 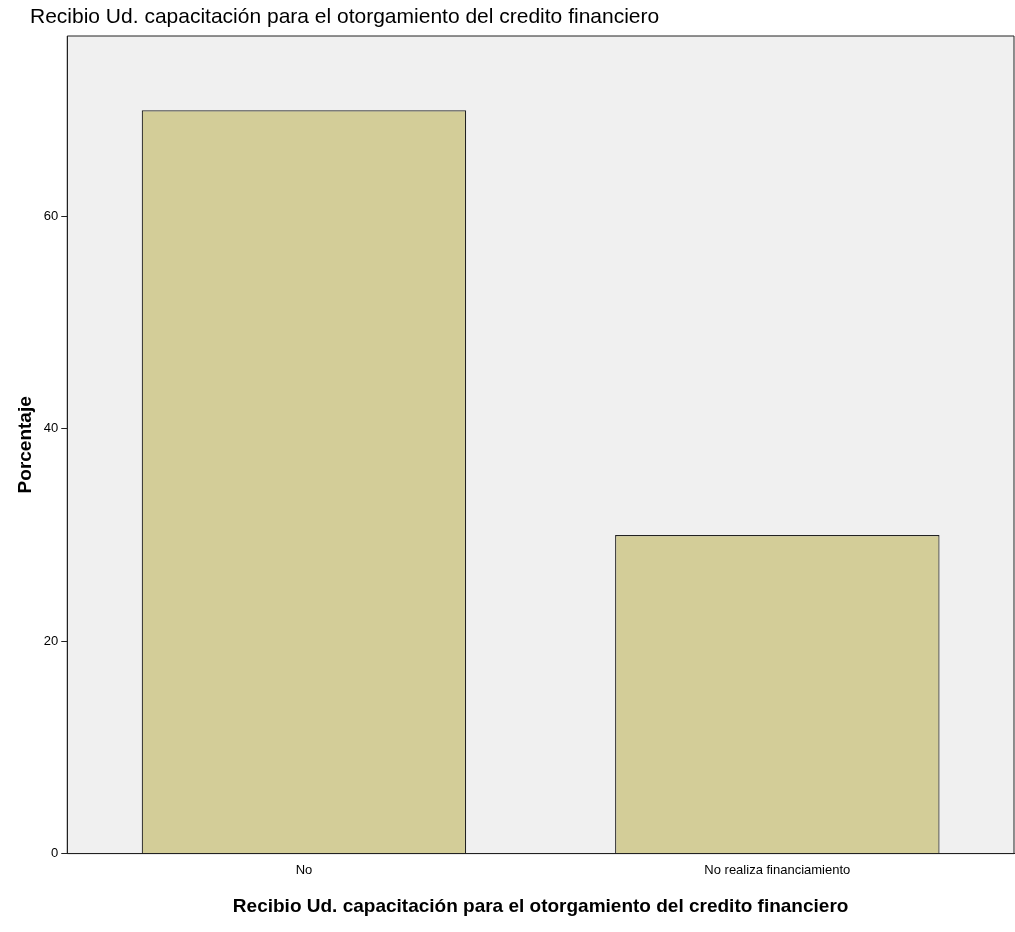 What do you see at coordinates (540, 905) in the screenshot?
I see `x-axis-title: Recibio Ud. capacitación para el otorgamiento del credito financiero` at bounding box center [540, 905].